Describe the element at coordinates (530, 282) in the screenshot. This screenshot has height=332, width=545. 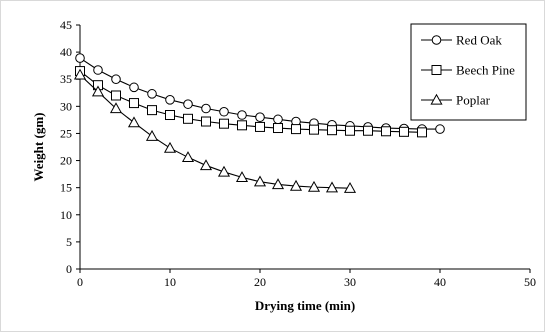
I see `x-tick-label: 50` at that location.